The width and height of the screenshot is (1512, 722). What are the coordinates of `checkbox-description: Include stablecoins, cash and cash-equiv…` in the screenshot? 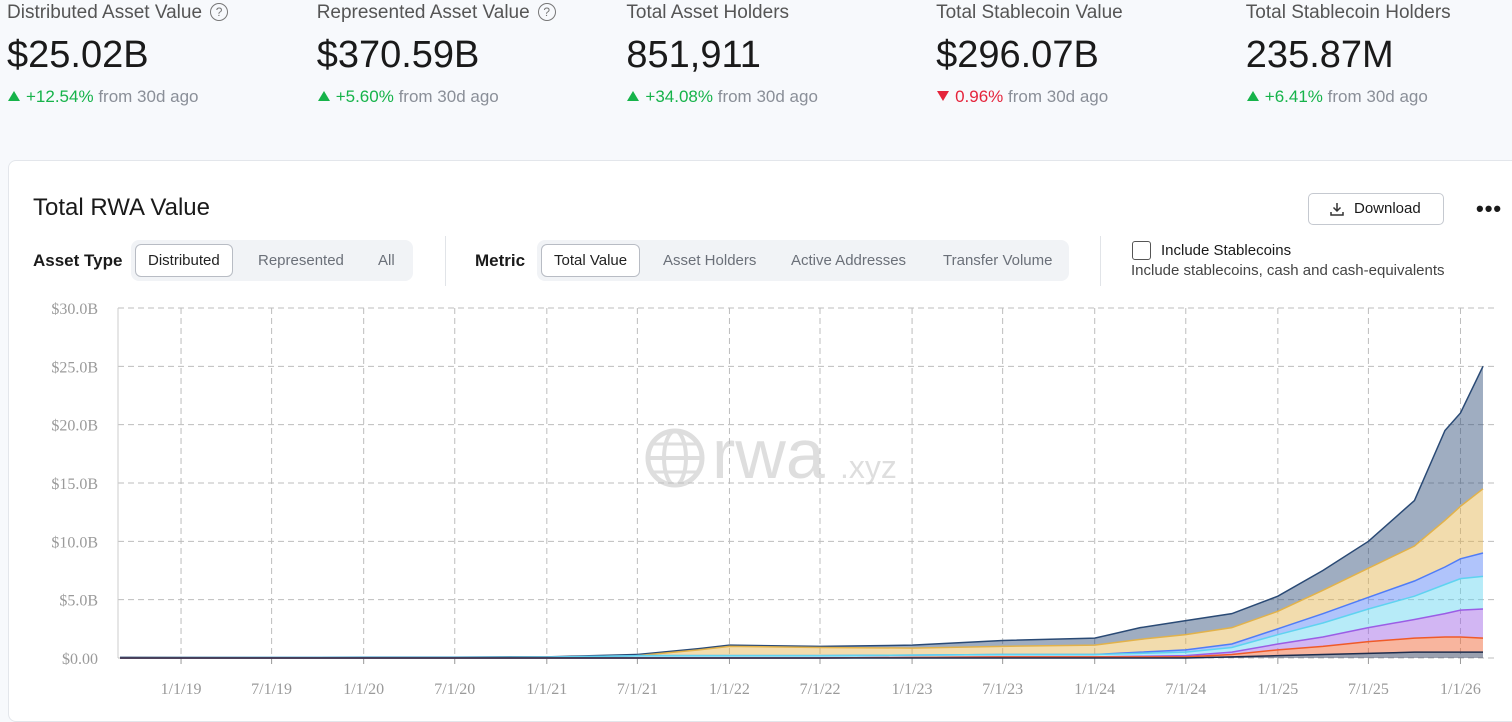 It's located at (1288, 270).